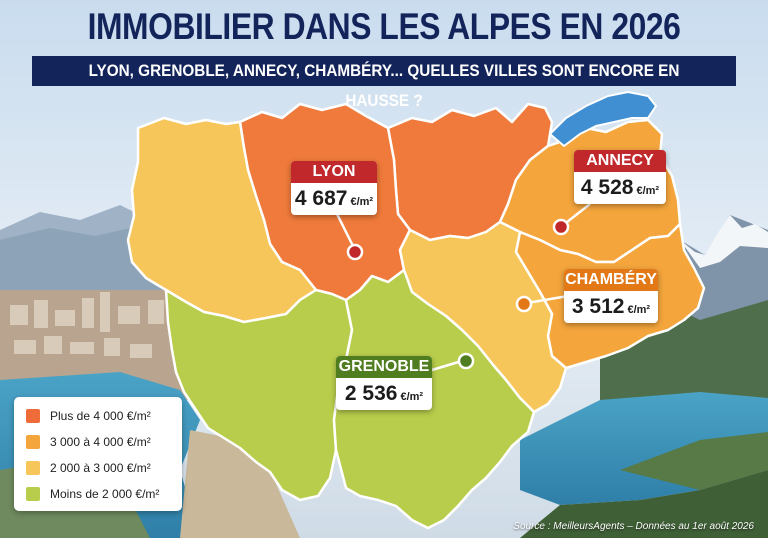 Image resolution: width=768 pixels, height=538 pixels. I want to click on lake-geneva, so click(603, 119).